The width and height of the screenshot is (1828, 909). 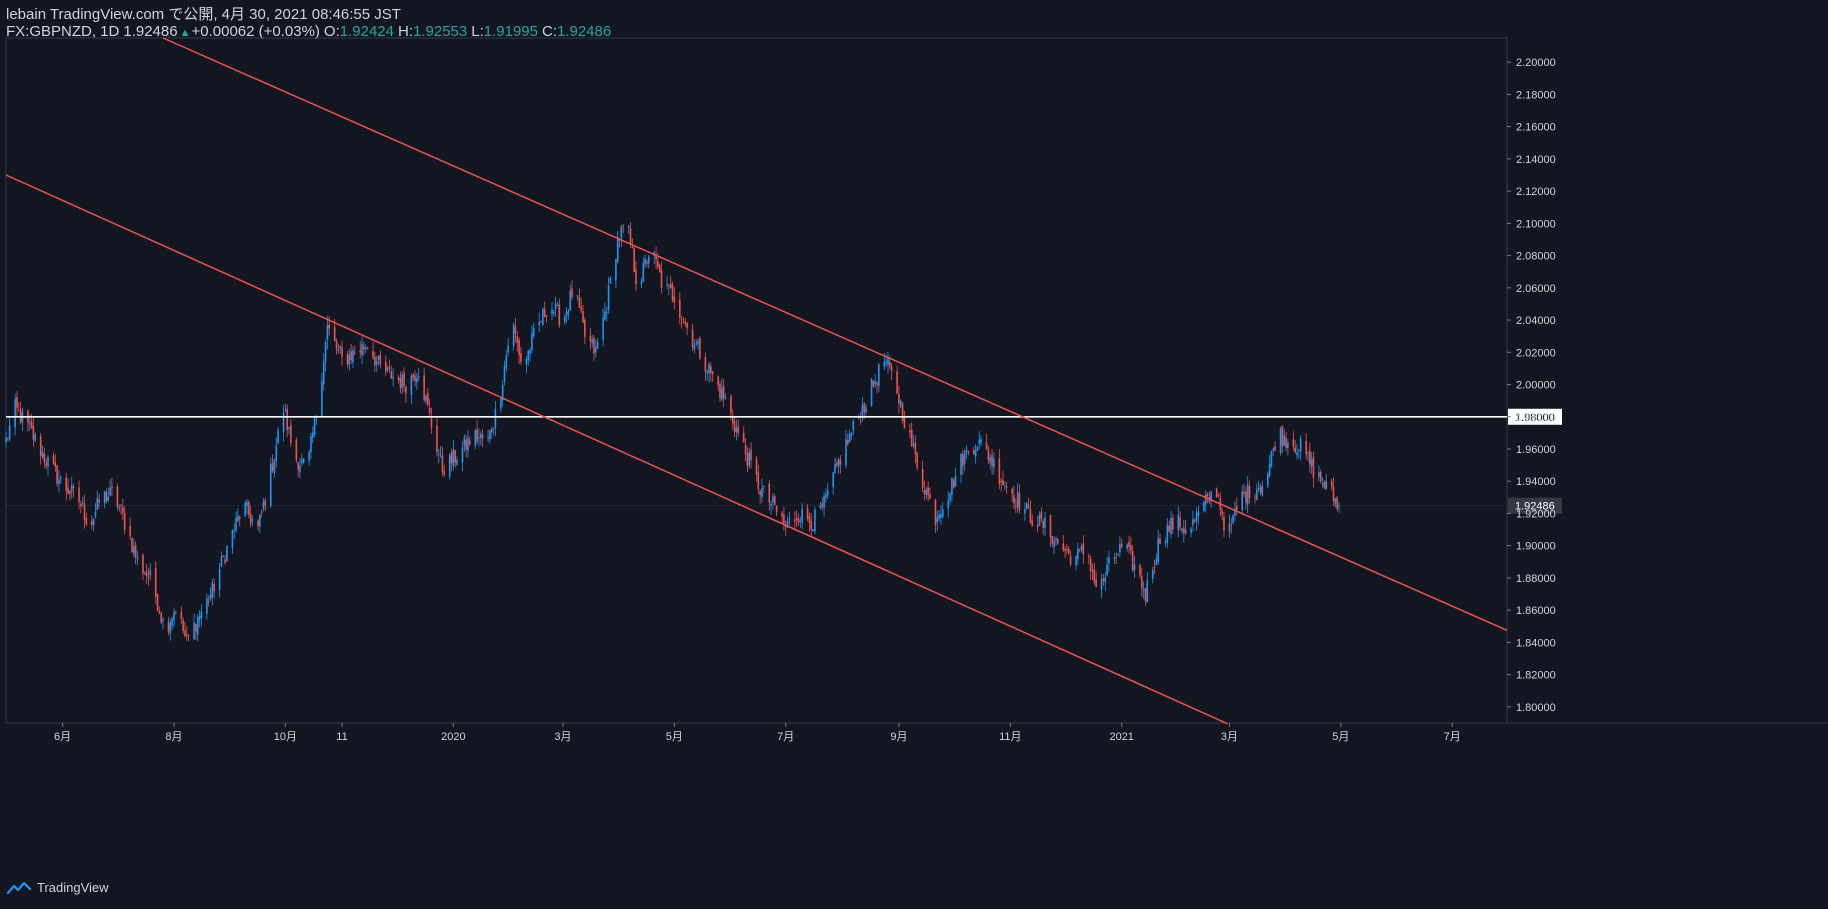 I want to click on y-tick-label: 2.14000, so click(x=1536, y=160).